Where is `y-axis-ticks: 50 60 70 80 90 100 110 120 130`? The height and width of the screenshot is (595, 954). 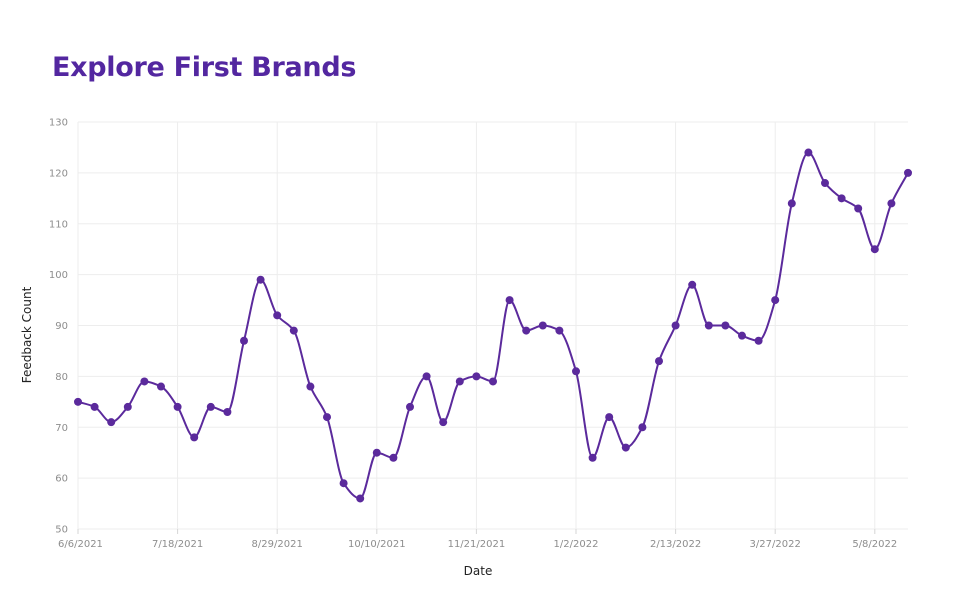
y-axis-ticks: 50 60 70 80 90 100 110 120 130 is located at coordinates (58, 327).